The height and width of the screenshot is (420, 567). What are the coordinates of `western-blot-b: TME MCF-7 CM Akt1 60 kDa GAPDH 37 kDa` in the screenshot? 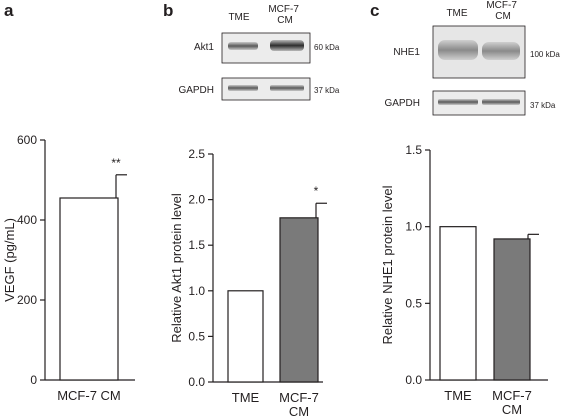 It's located at (259, 52).